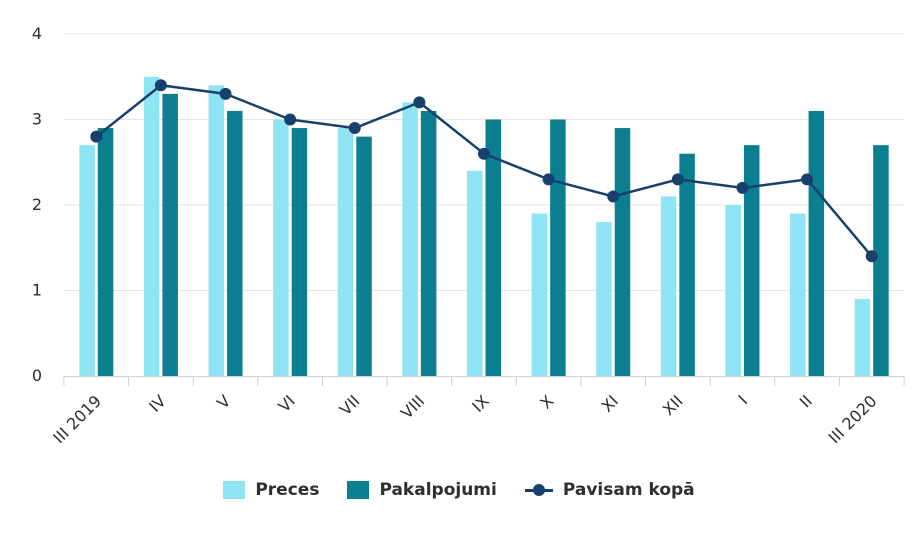 The image size is (918, 536). I want to click on x-tick-label: IV, so click(157, 403).